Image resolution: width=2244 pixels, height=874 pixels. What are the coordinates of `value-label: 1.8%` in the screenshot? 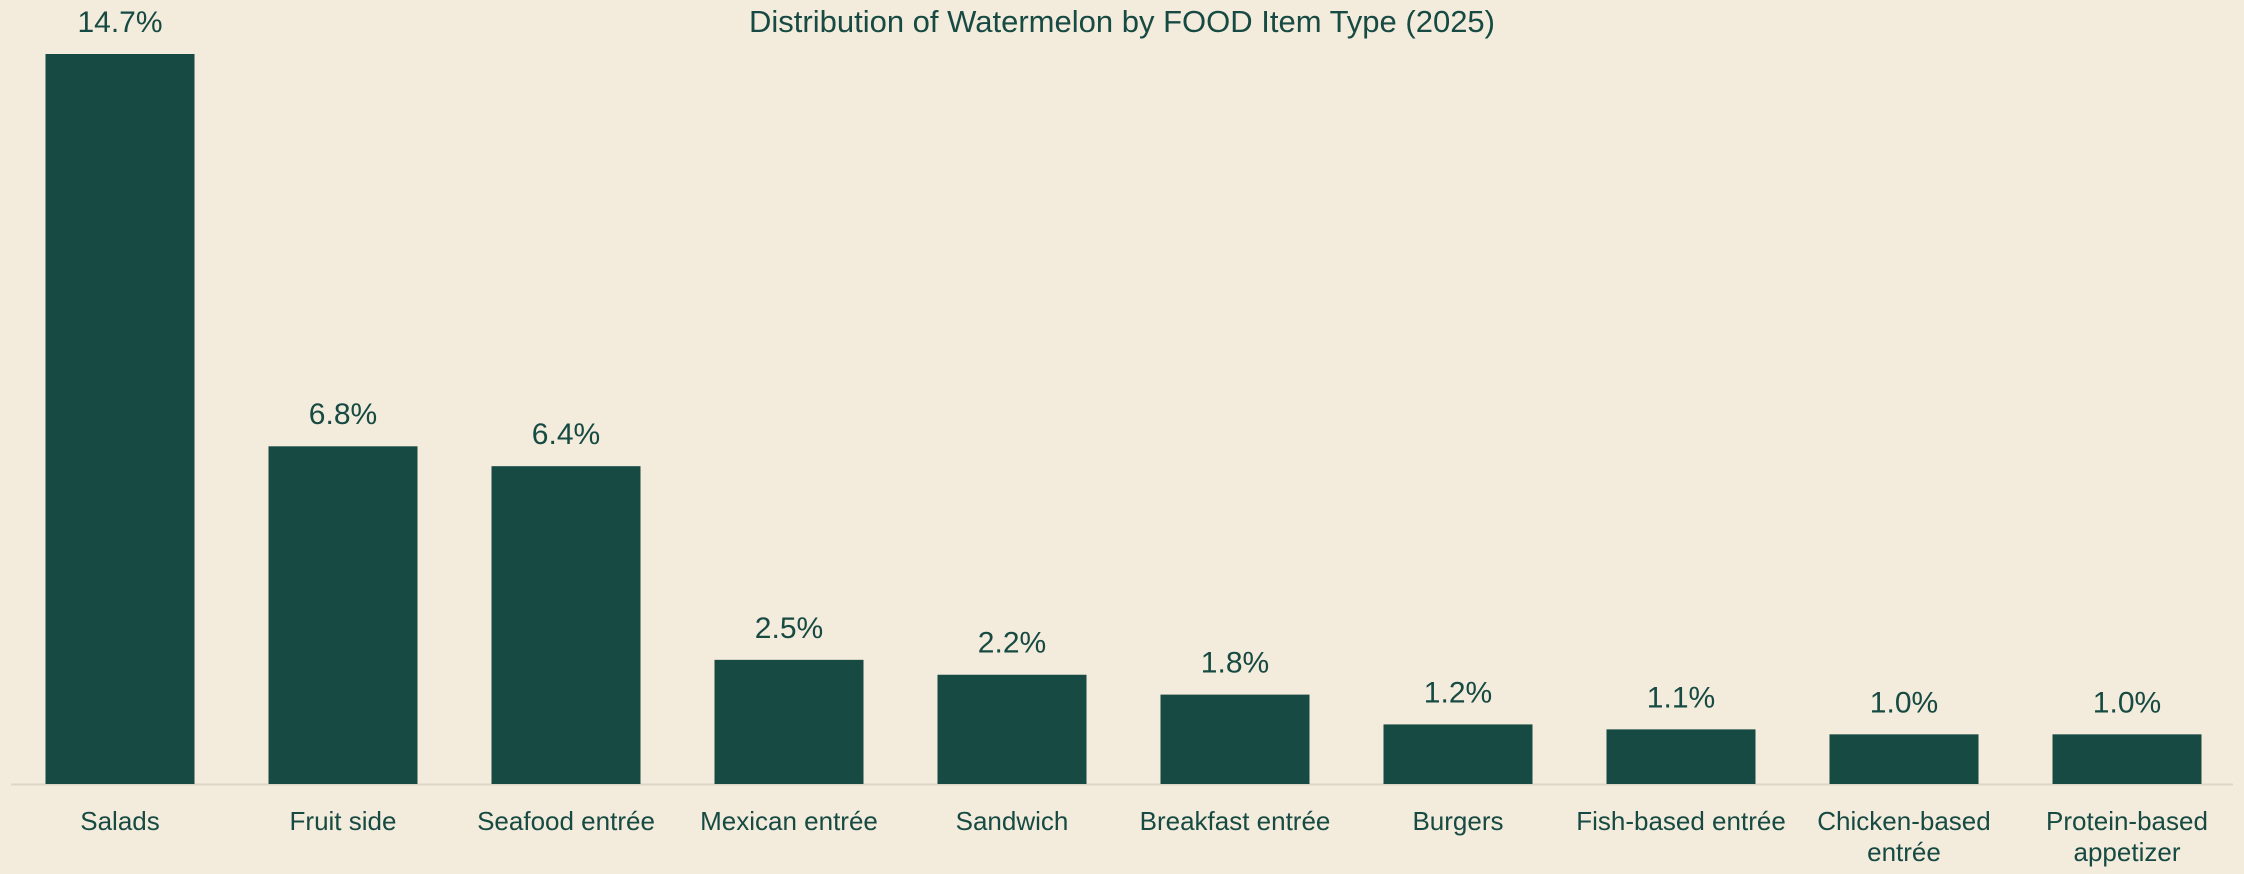 It's located at (1235, 663).